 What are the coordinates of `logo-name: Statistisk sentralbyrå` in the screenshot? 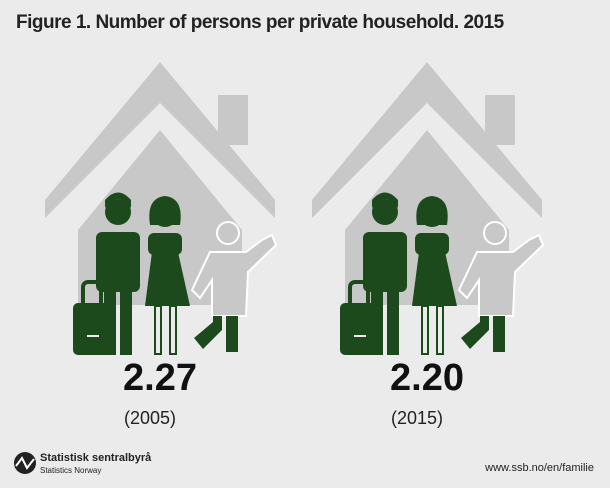 It's located at (96, 458).